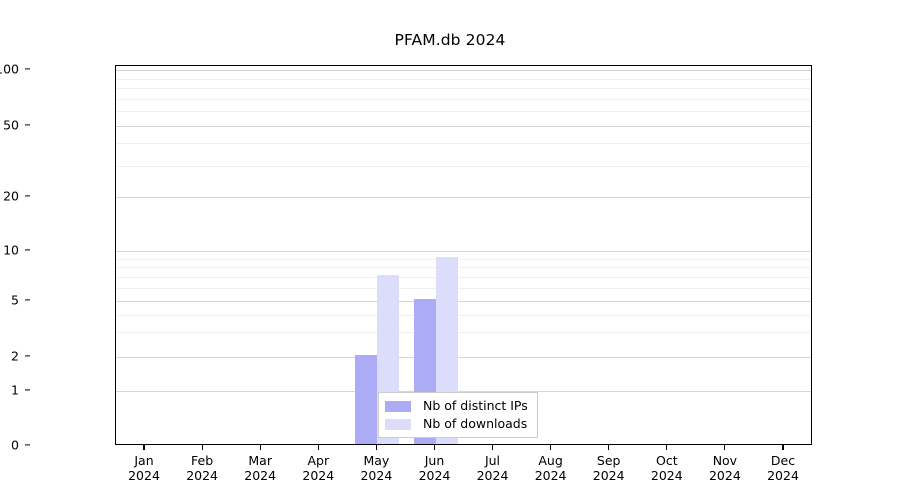  Describe the element at coordinates (475, 423) in the screenshot. I see `legend-label: Nb of downloads` at that location.